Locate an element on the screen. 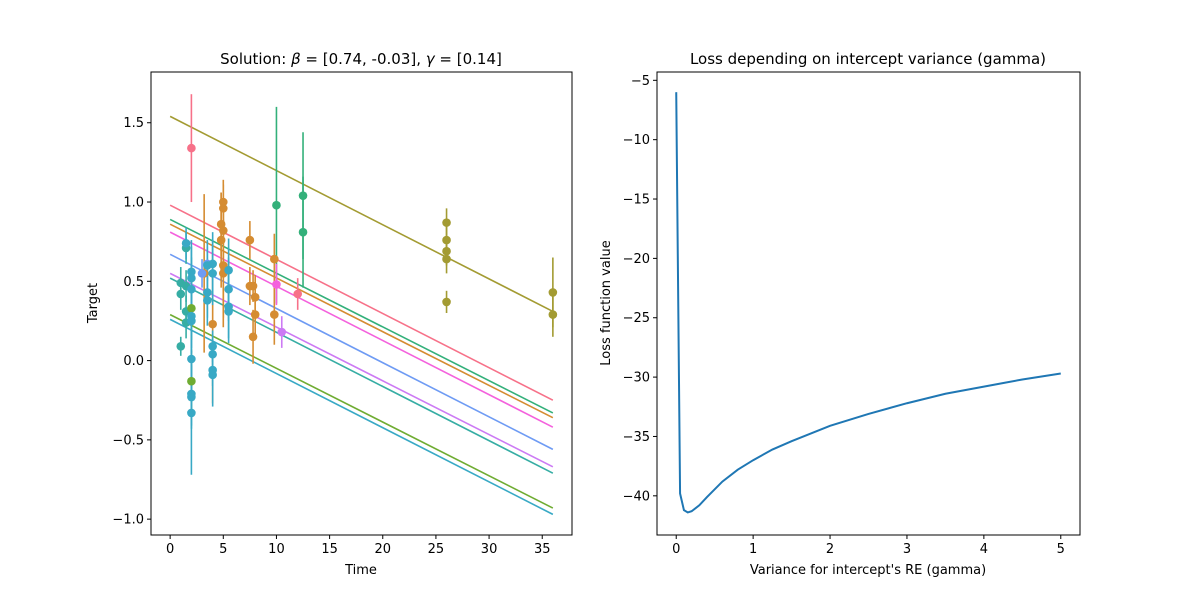 The image size is (1200, 600). y-axis-label: Target is located at coordinates (93, 303).